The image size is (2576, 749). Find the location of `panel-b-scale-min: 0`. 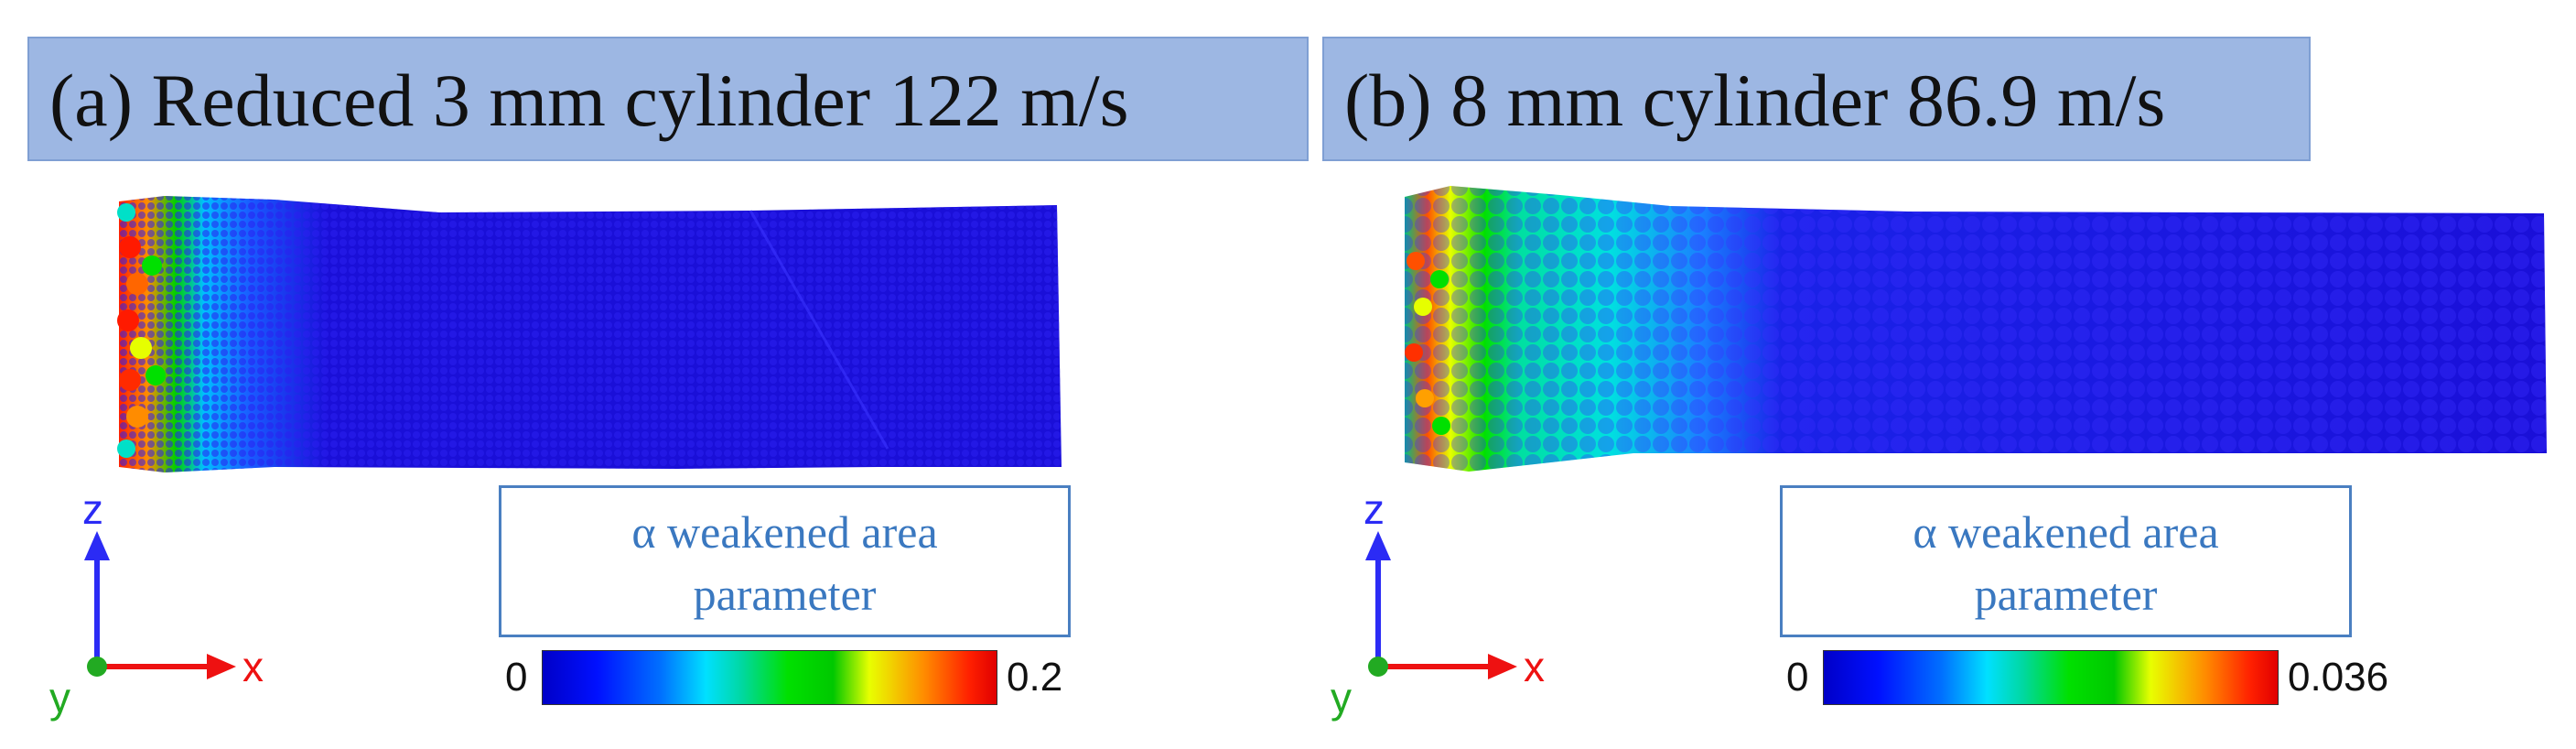

panel-b-scale-min: 0 is located at coordinates (1798, 677).